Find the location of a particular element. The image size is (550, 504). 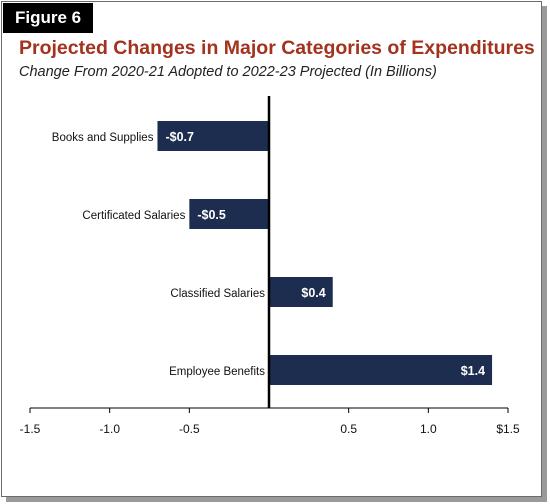

data-label: $0.4 is located at coordinates (313, 293).